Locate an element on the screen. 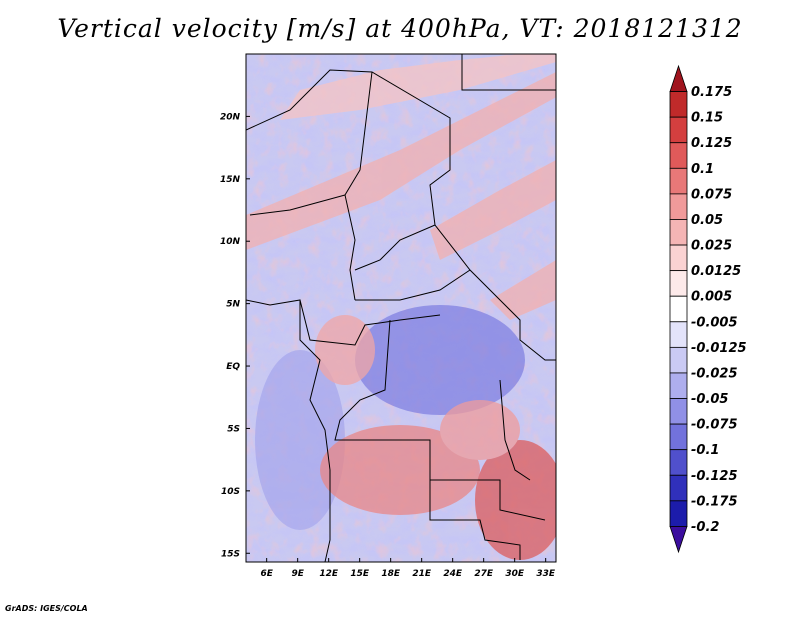 This screenshot has height=618, width=800. colorbar-label: -0.125 is located at coordinates (714, 476).